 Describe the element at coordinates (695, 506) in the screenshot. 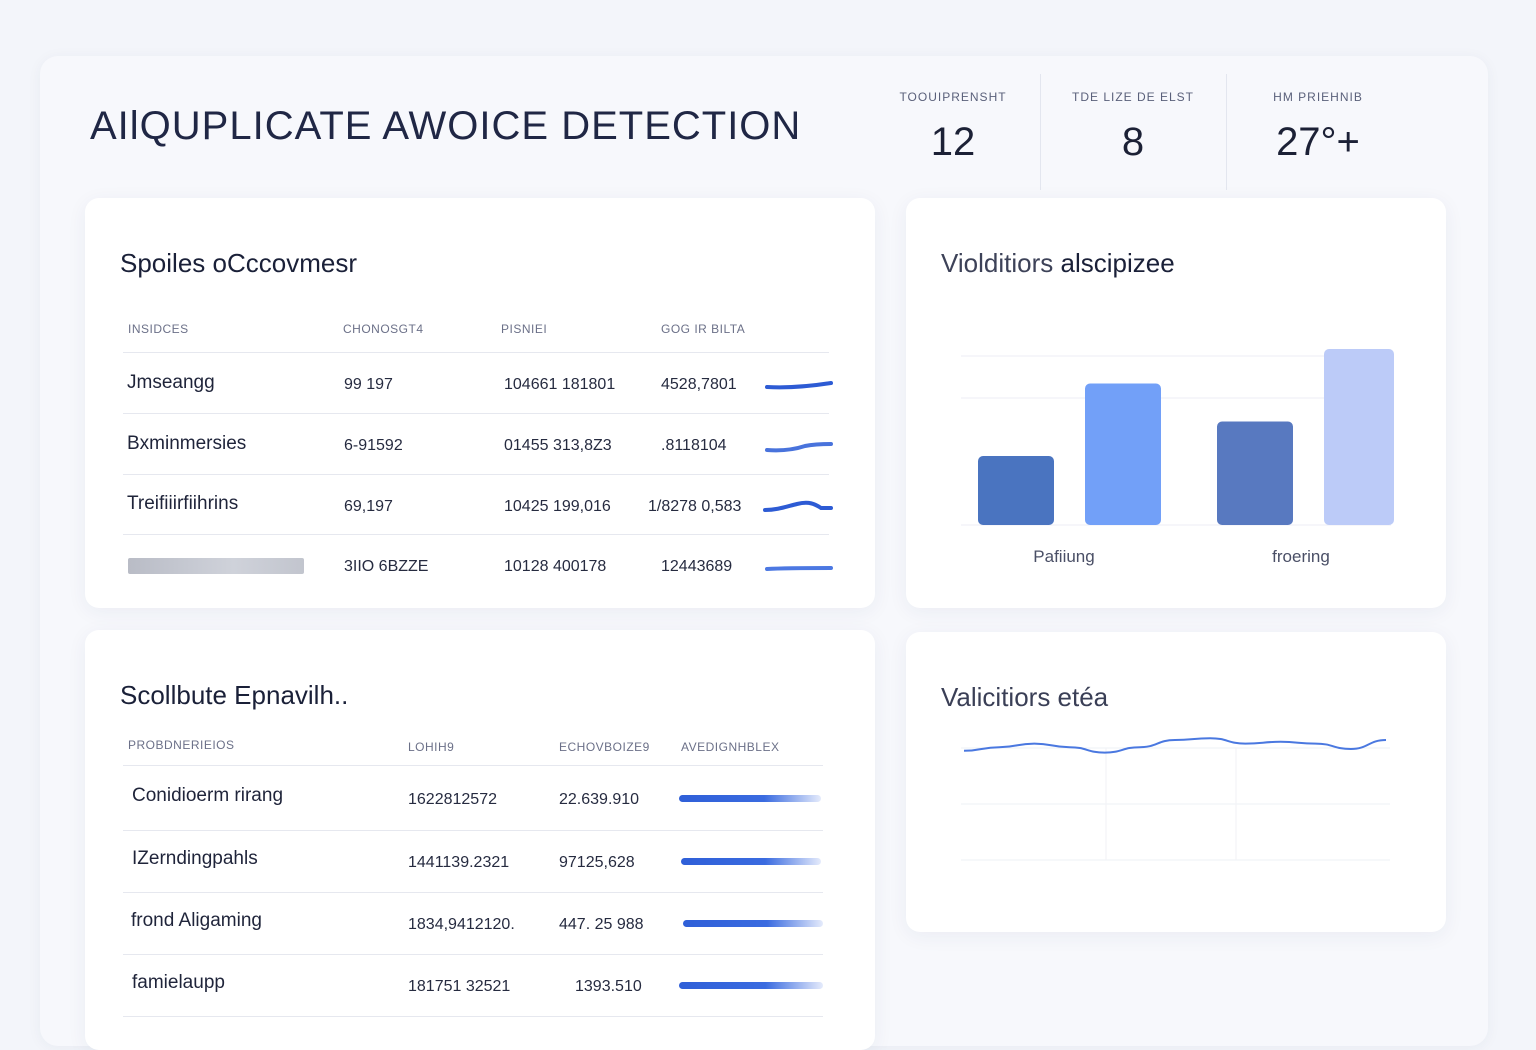

I see `row-value: 1/8278 0,583` at that location.